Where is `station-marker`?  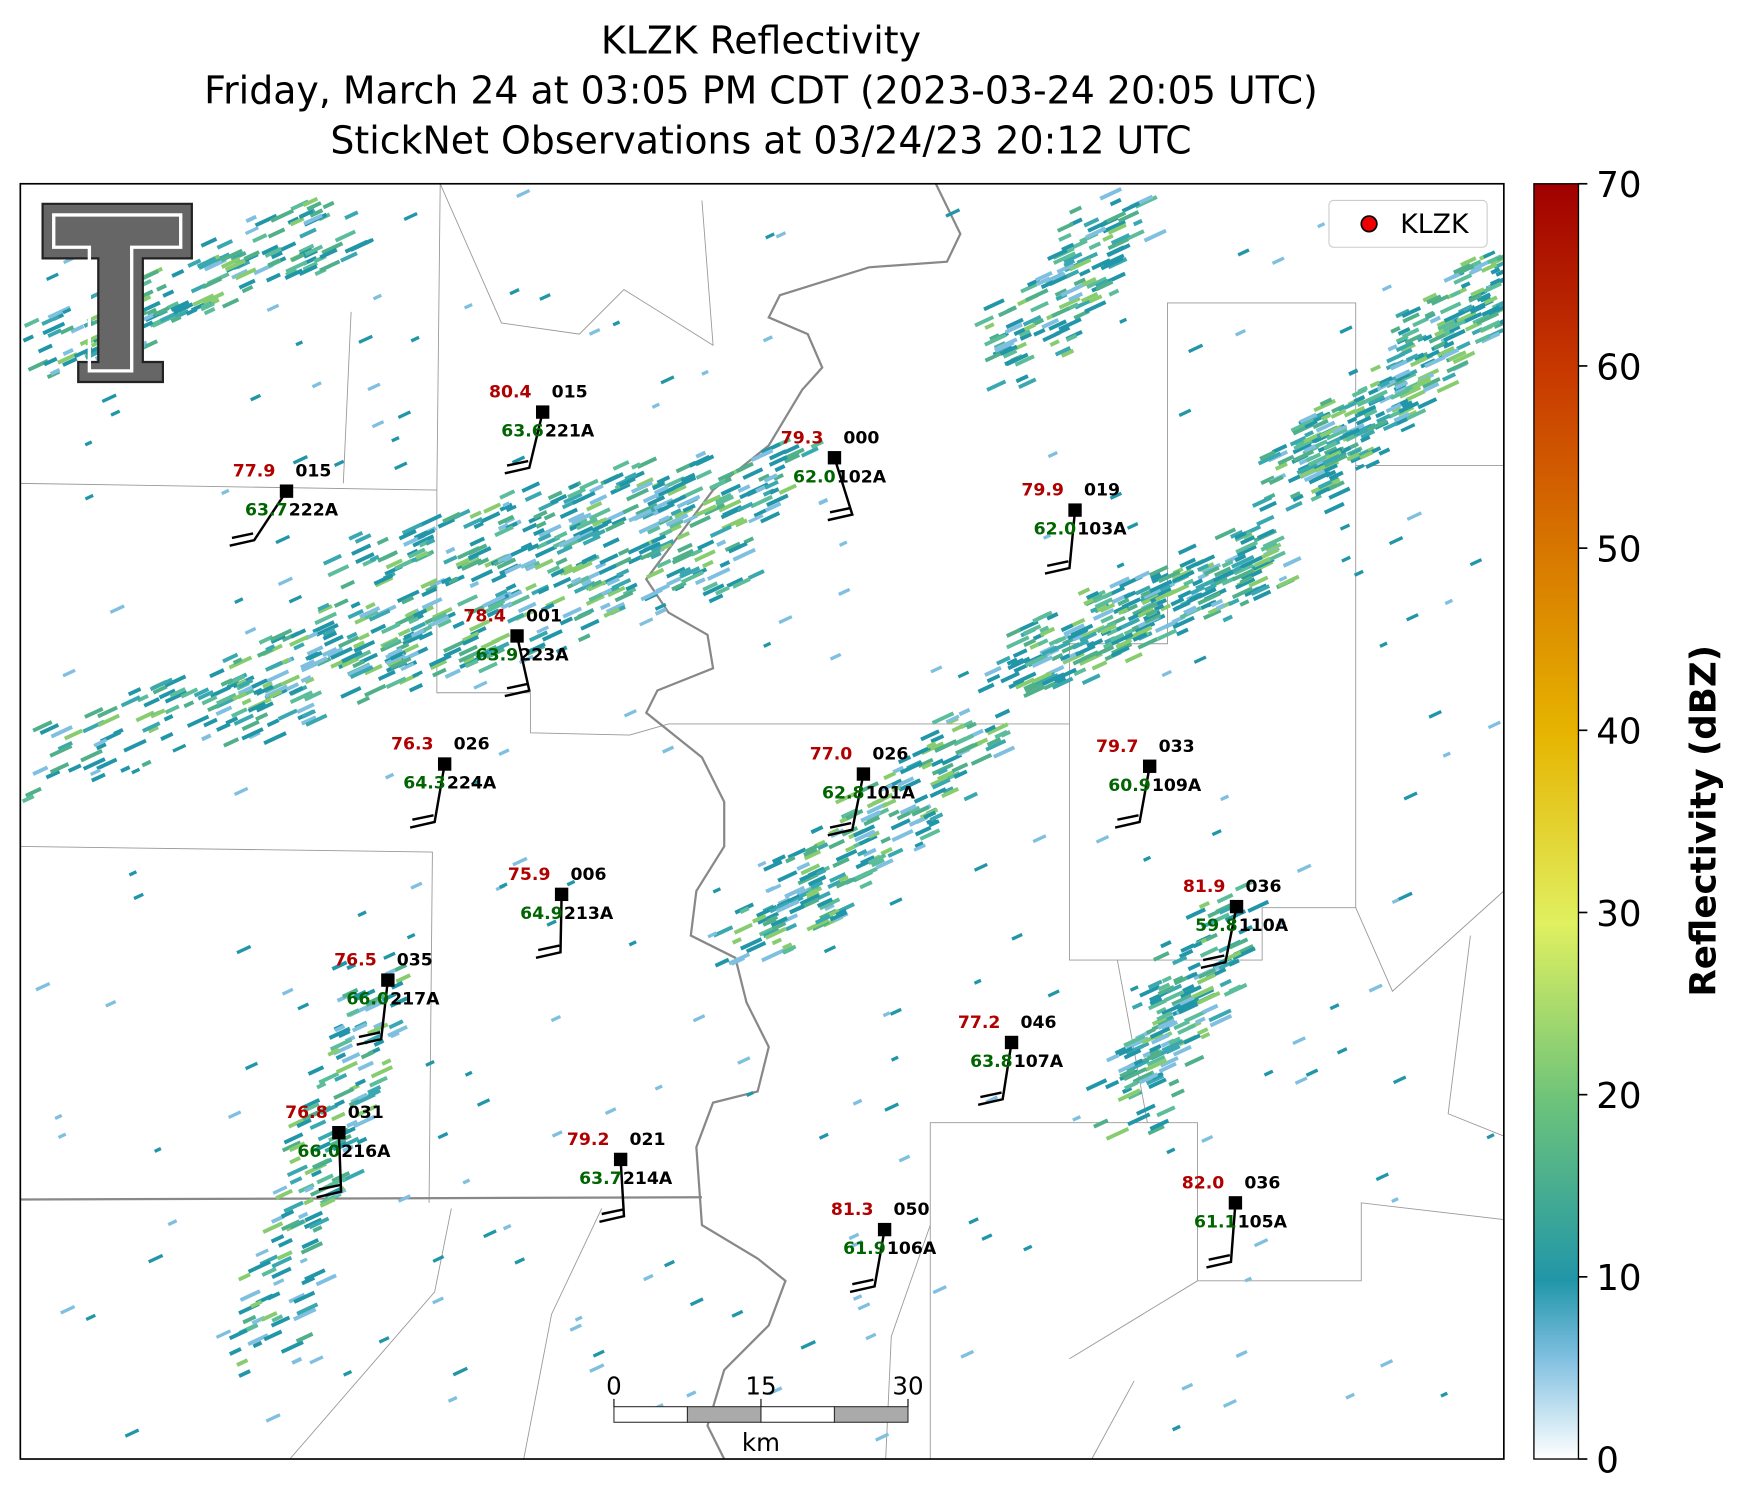 station-marker is located at coordinates (444, 764).